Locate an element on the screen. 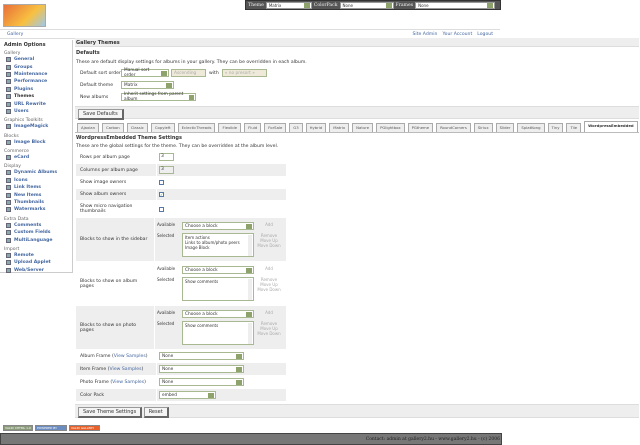 The image size is (640, 445). frames-select: None is located at coordinates (455, 5).